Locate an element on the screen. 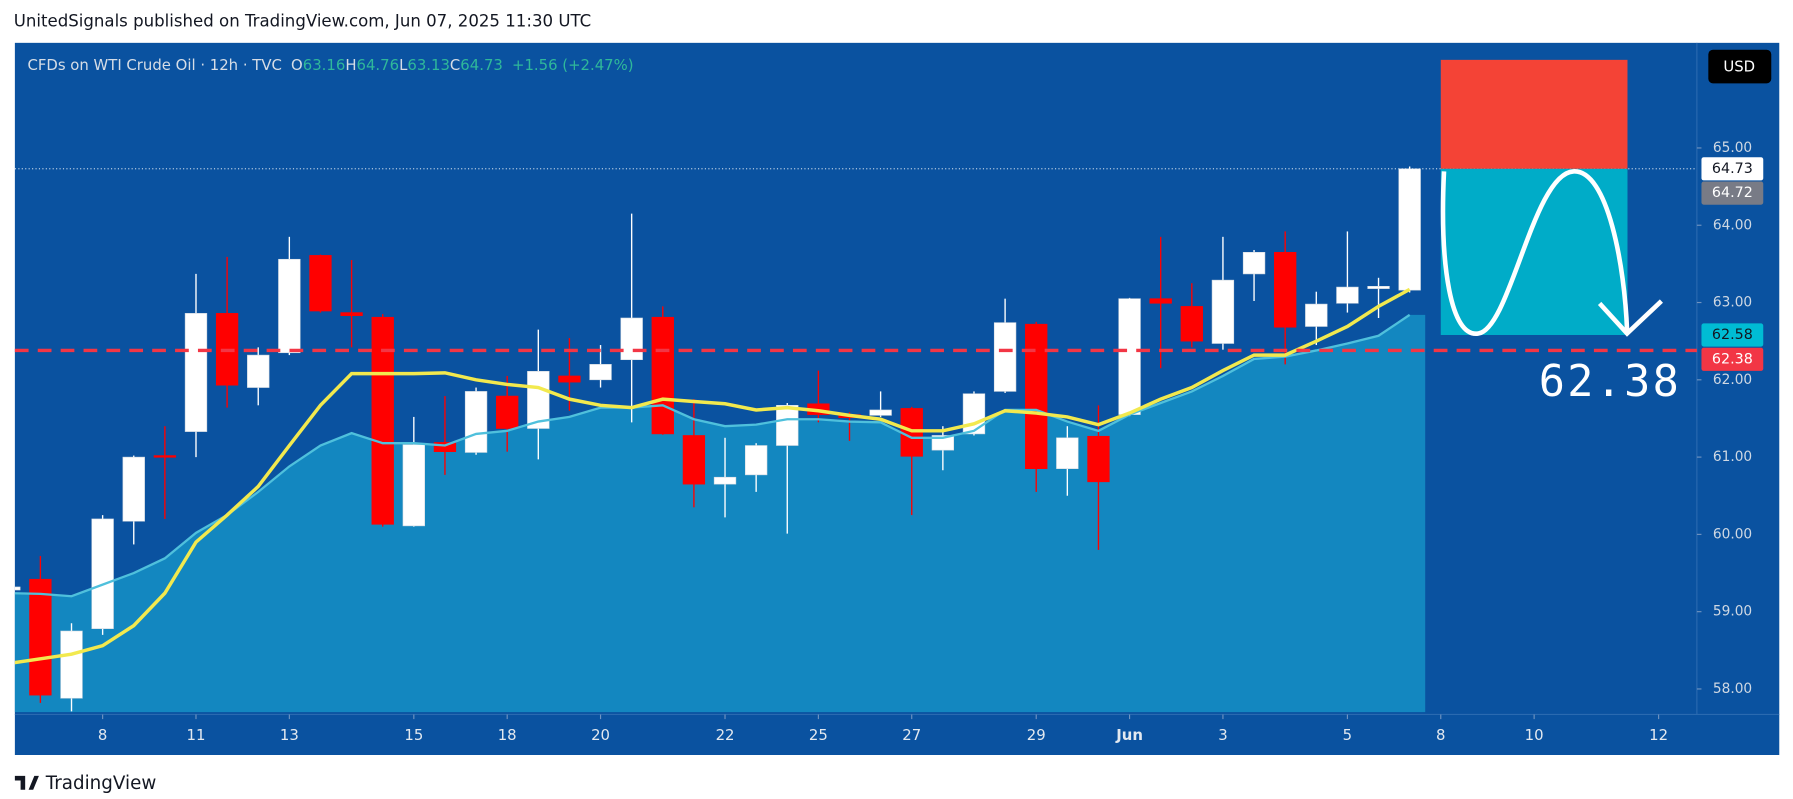 This screenshot has height=799, width=1793. x-tick-label: 13 is located at coordinates (289, 735).